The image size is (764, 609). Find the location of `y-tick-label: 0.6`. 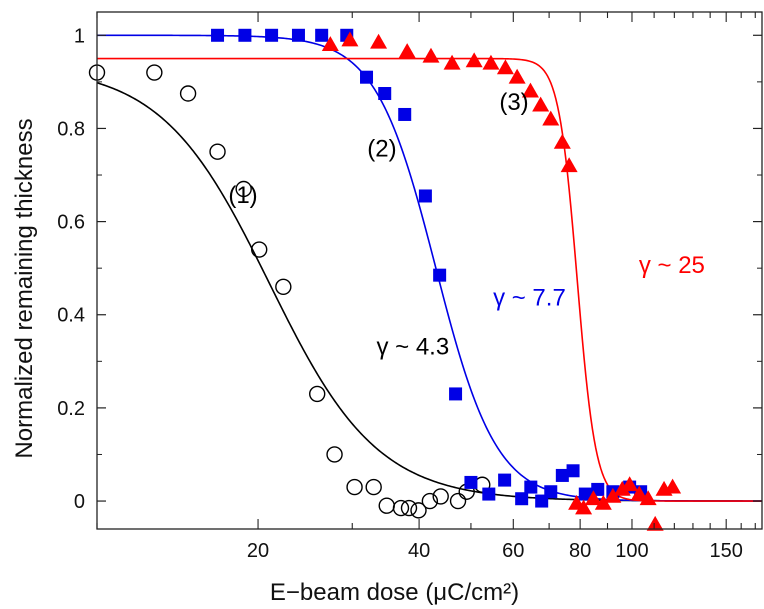

y-tick-label: 0.6 is located at coordinates (71, 223).